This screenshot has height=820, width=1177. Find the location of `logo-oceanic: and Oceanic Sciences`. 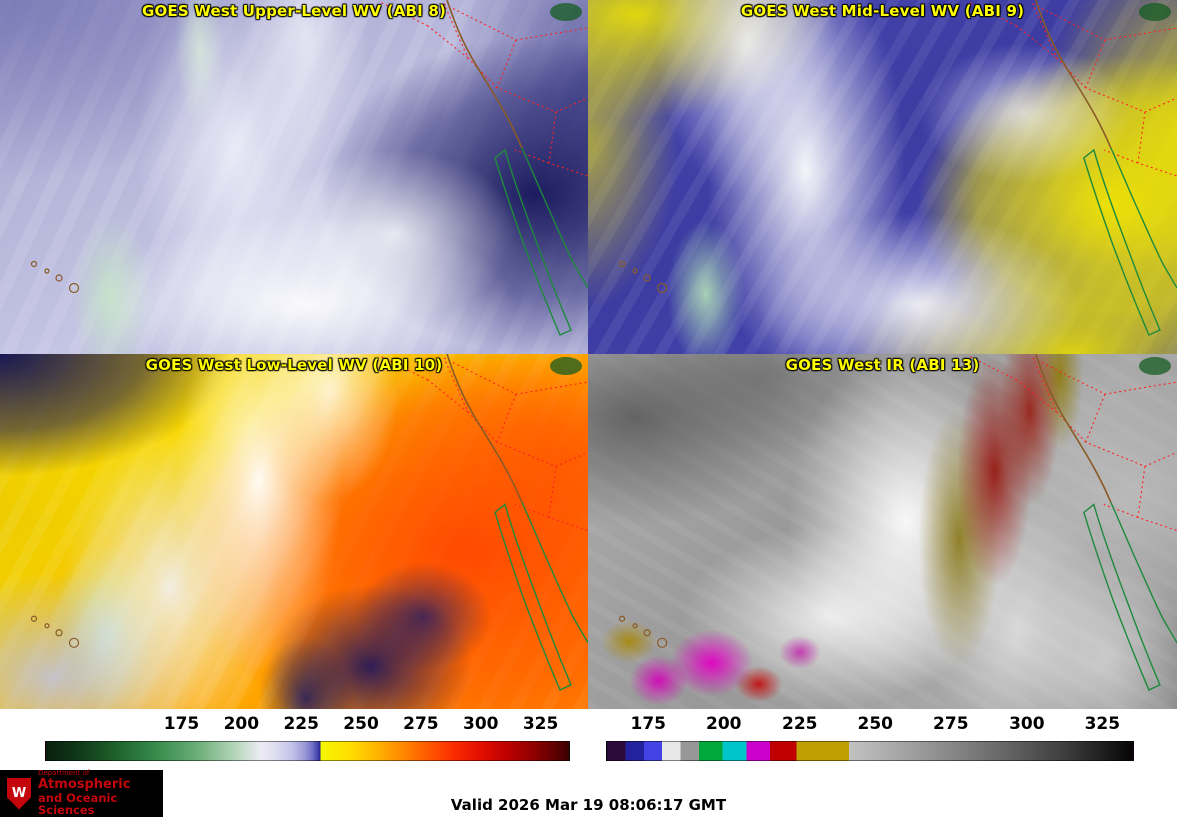

logo-oceanic: and Oceanic Sciences is located at coordinates (78, 804).